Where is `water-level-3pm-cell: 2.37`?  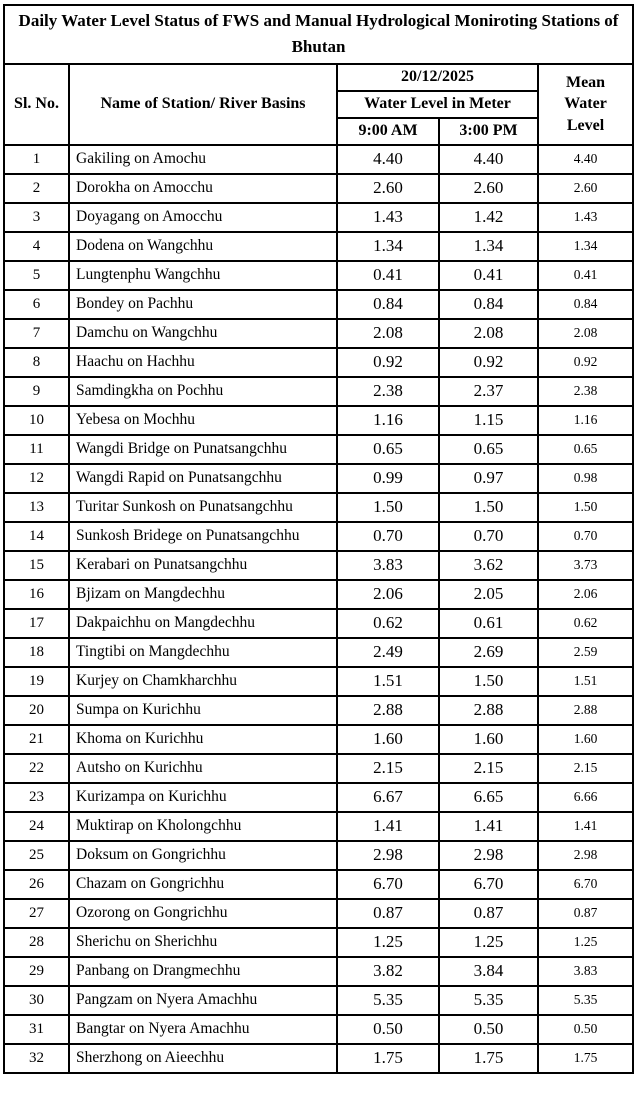 water-level-3pm-cell: 2.37 is located at coordinates (488, 391).